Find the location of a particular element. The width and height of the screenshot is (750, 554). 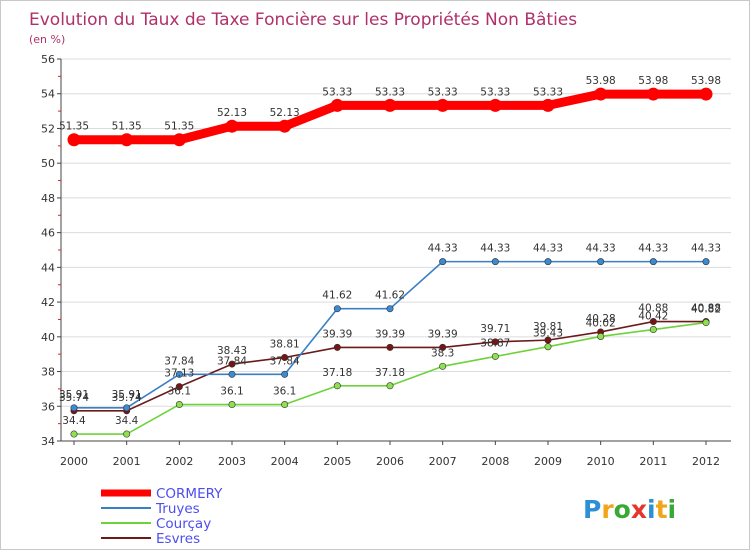

y-tick-label: 48 is located at coordinates (48, 198).